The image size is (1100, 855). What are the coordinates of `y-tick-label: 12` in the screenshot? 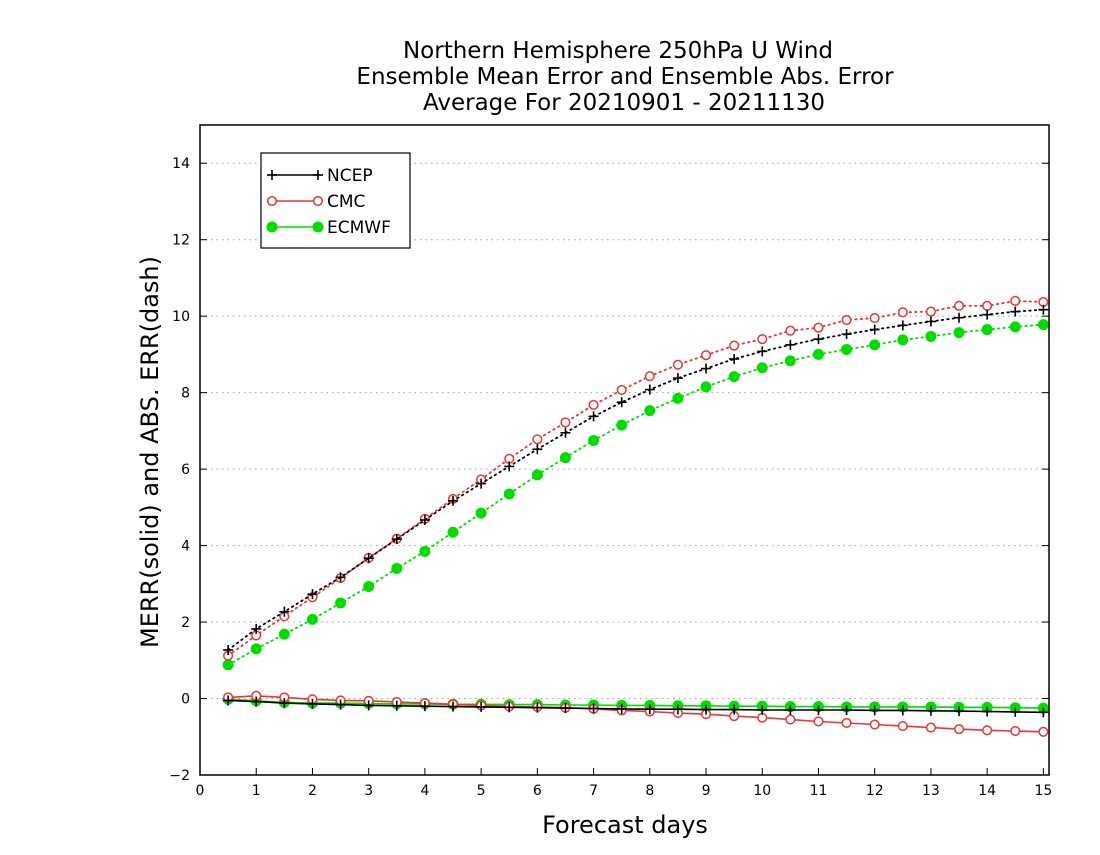 It's located at (181, 241).